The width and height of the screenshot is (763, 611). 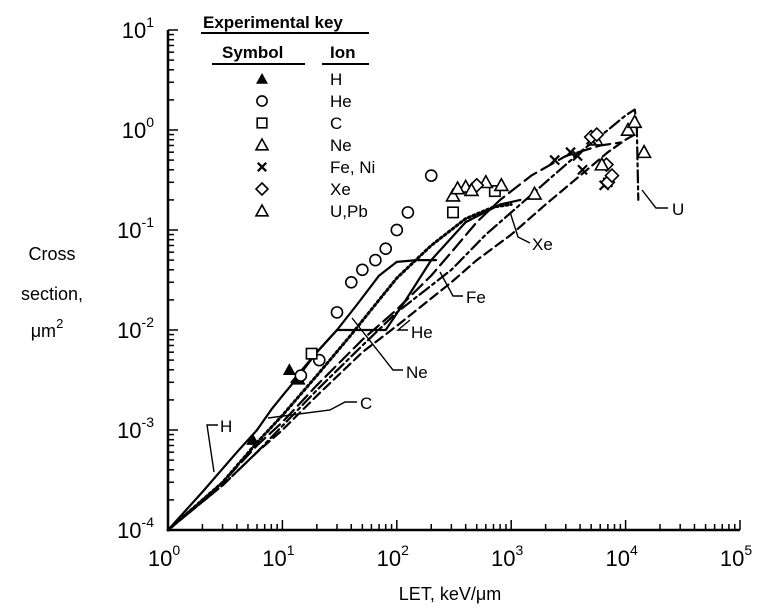 I want to click on x-tick-label: 10¹, so click(x=278, y=556).